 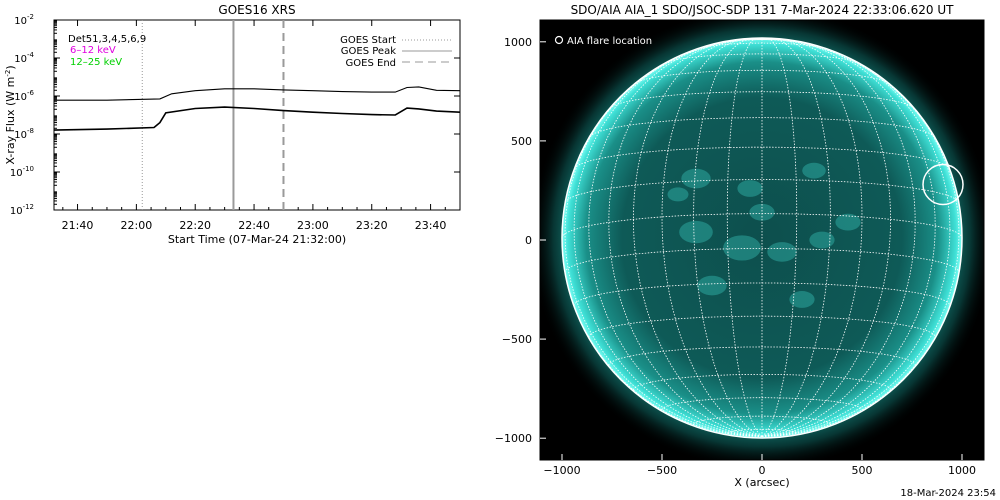 What do you see at coordinates (107, 39) in the screenshot?
I see `goes-annotation-detectors: Det51,3,4,5,6,9` at bounding box center [107, 39].